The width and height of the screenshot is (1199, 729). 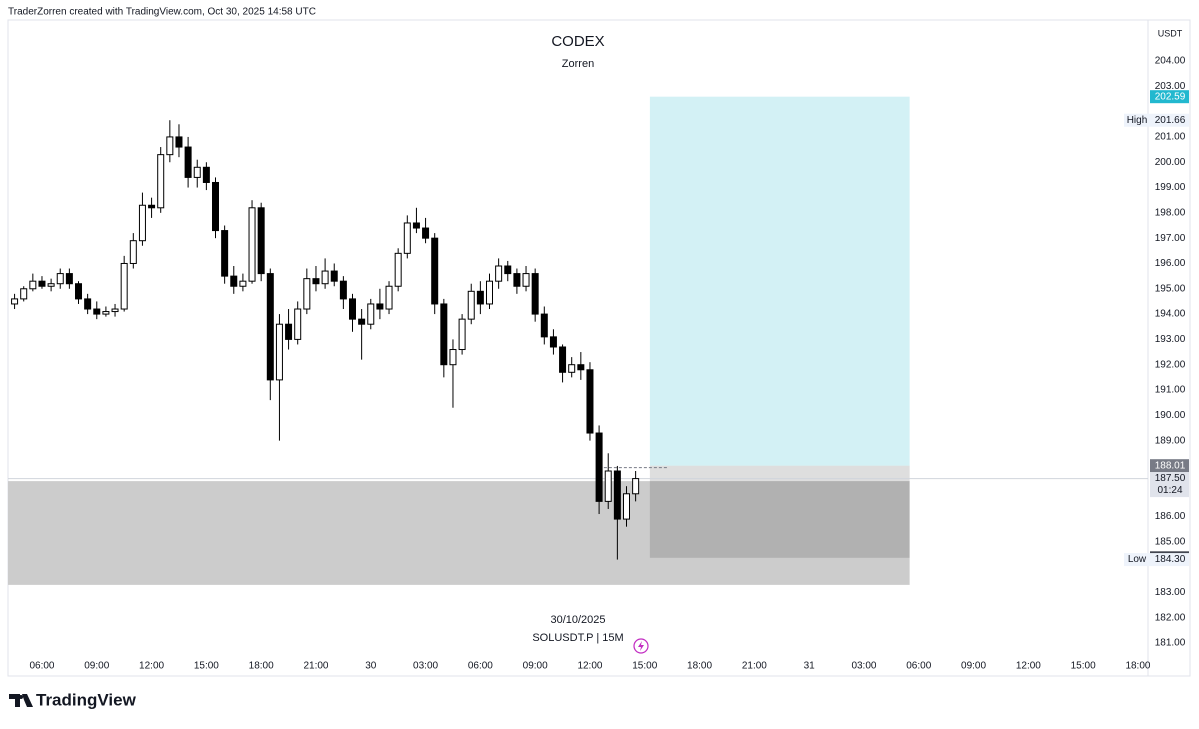 What do you see at coordinates (1137, 120) in the screenshot?
I see `high-marker-name: High` at bounding box center [1137, 120].